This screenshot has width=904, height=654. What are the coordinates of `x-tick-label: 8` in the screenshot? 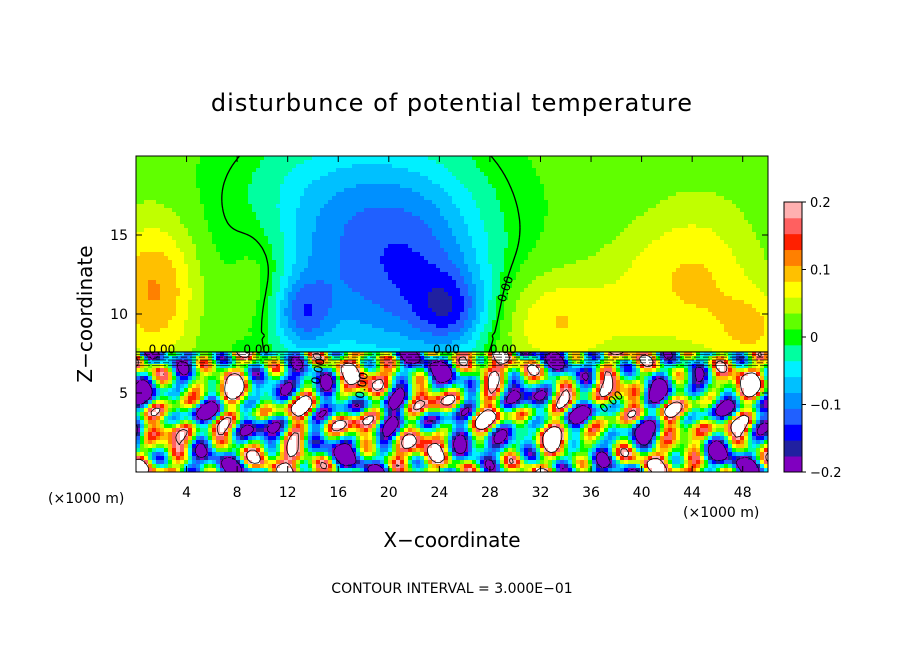 It's located at (237, 493).